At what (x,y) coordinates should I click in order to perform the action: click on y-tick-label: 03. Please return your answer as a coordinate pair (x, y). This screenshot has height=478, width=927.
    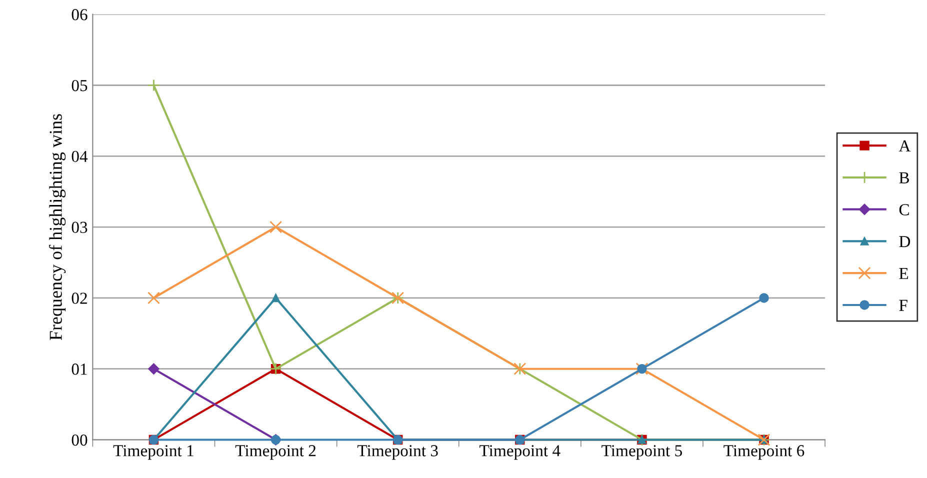
    Looking at the image, I should click on (80, 227).